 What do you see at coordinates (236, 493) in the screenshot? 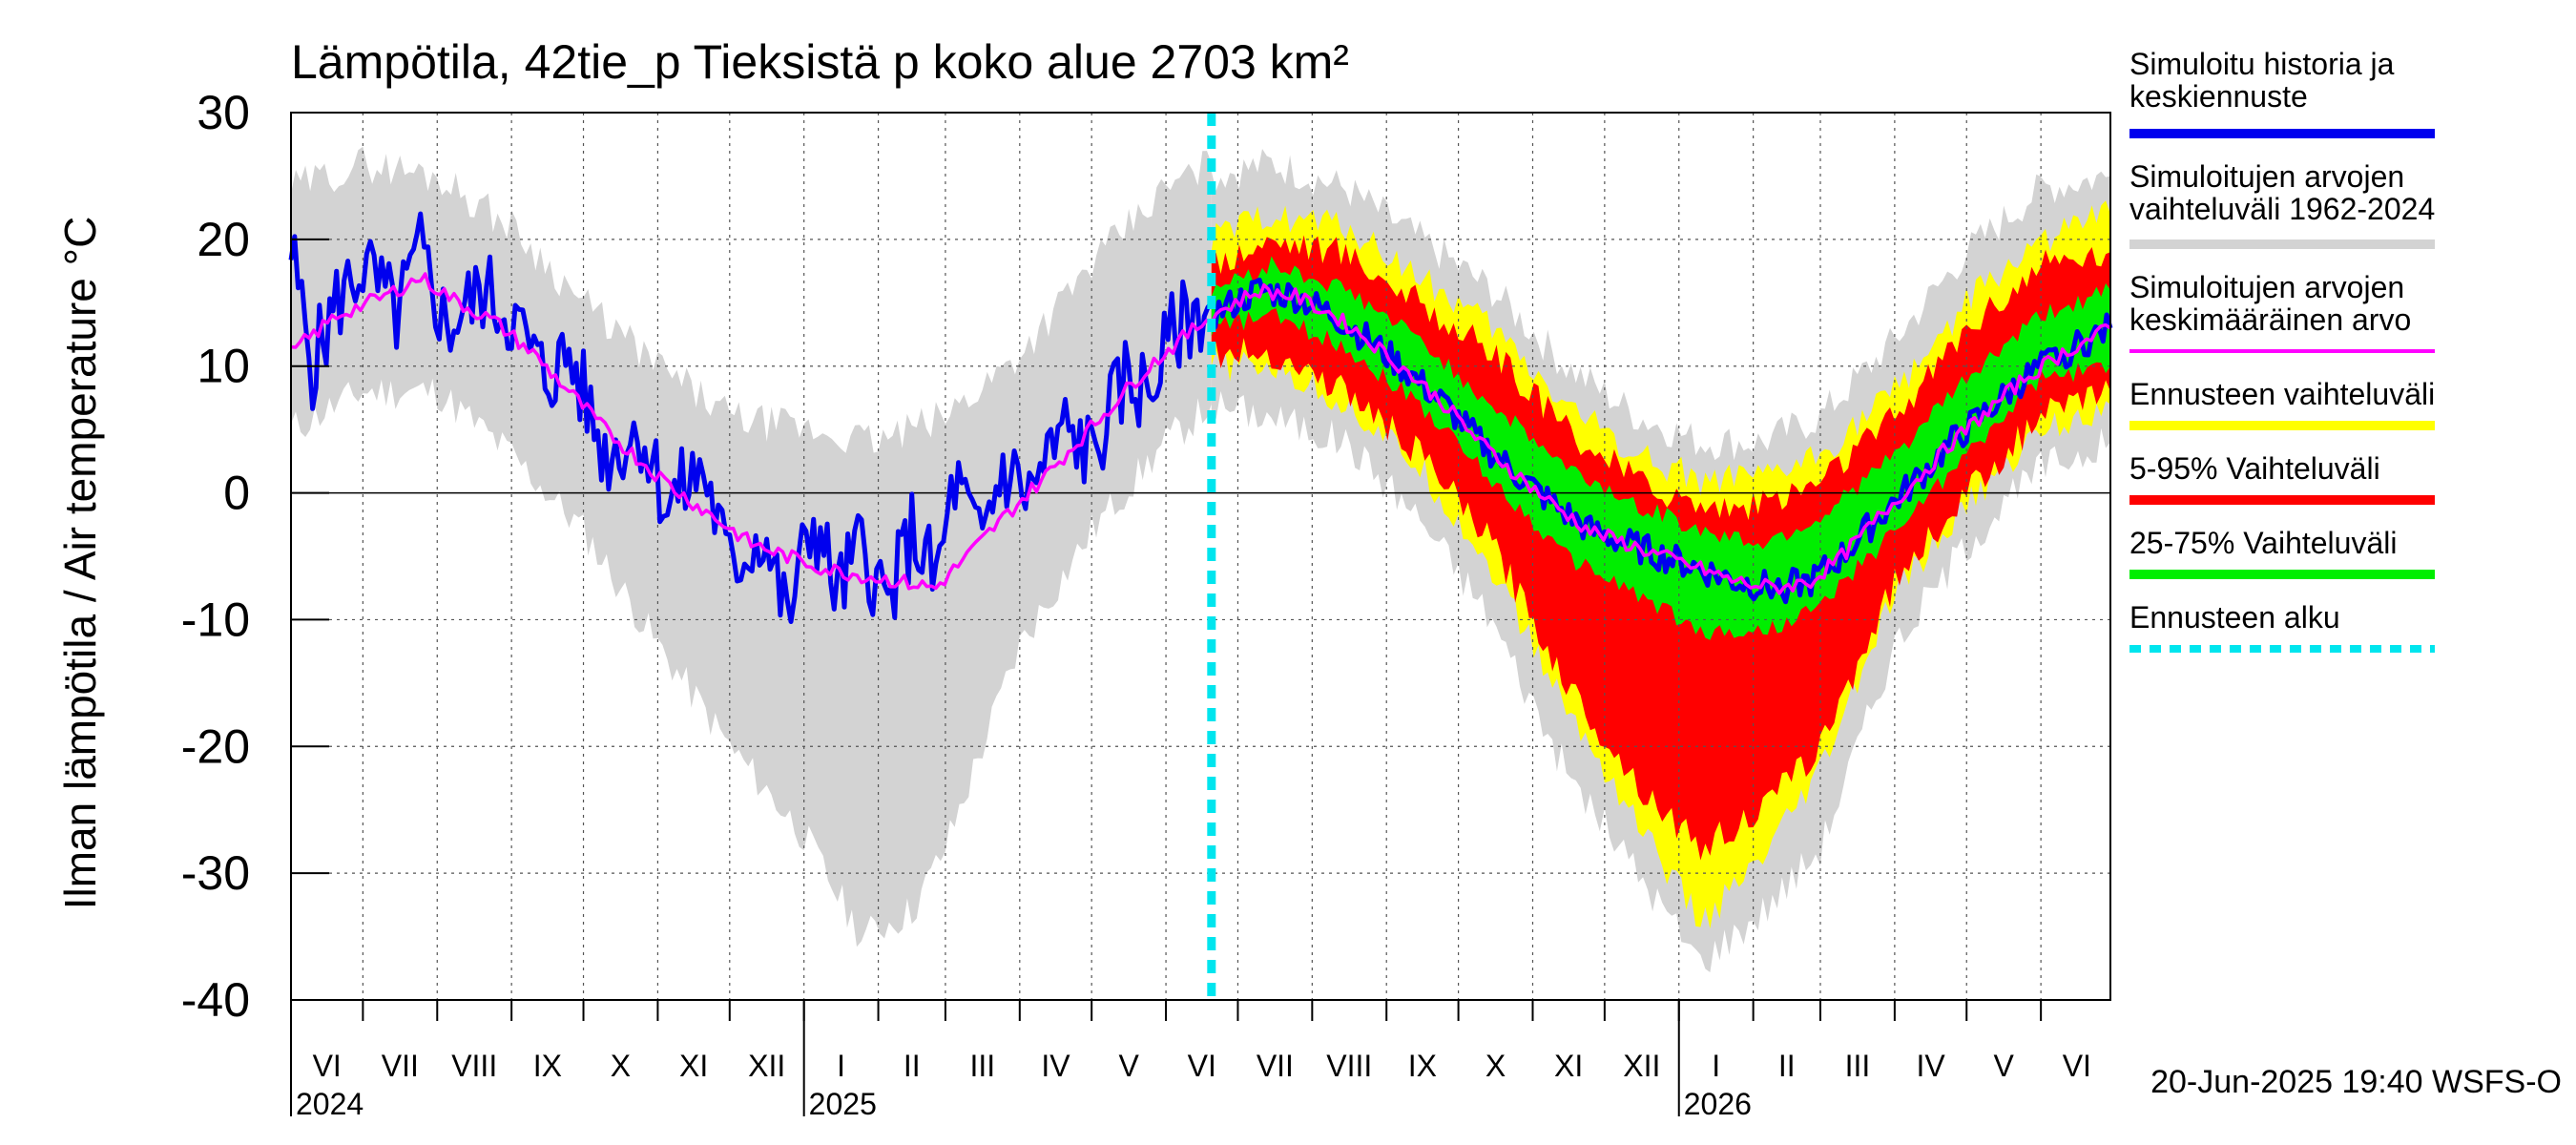
I see `y-tick-label: 0` at bounding box center [236, 493].